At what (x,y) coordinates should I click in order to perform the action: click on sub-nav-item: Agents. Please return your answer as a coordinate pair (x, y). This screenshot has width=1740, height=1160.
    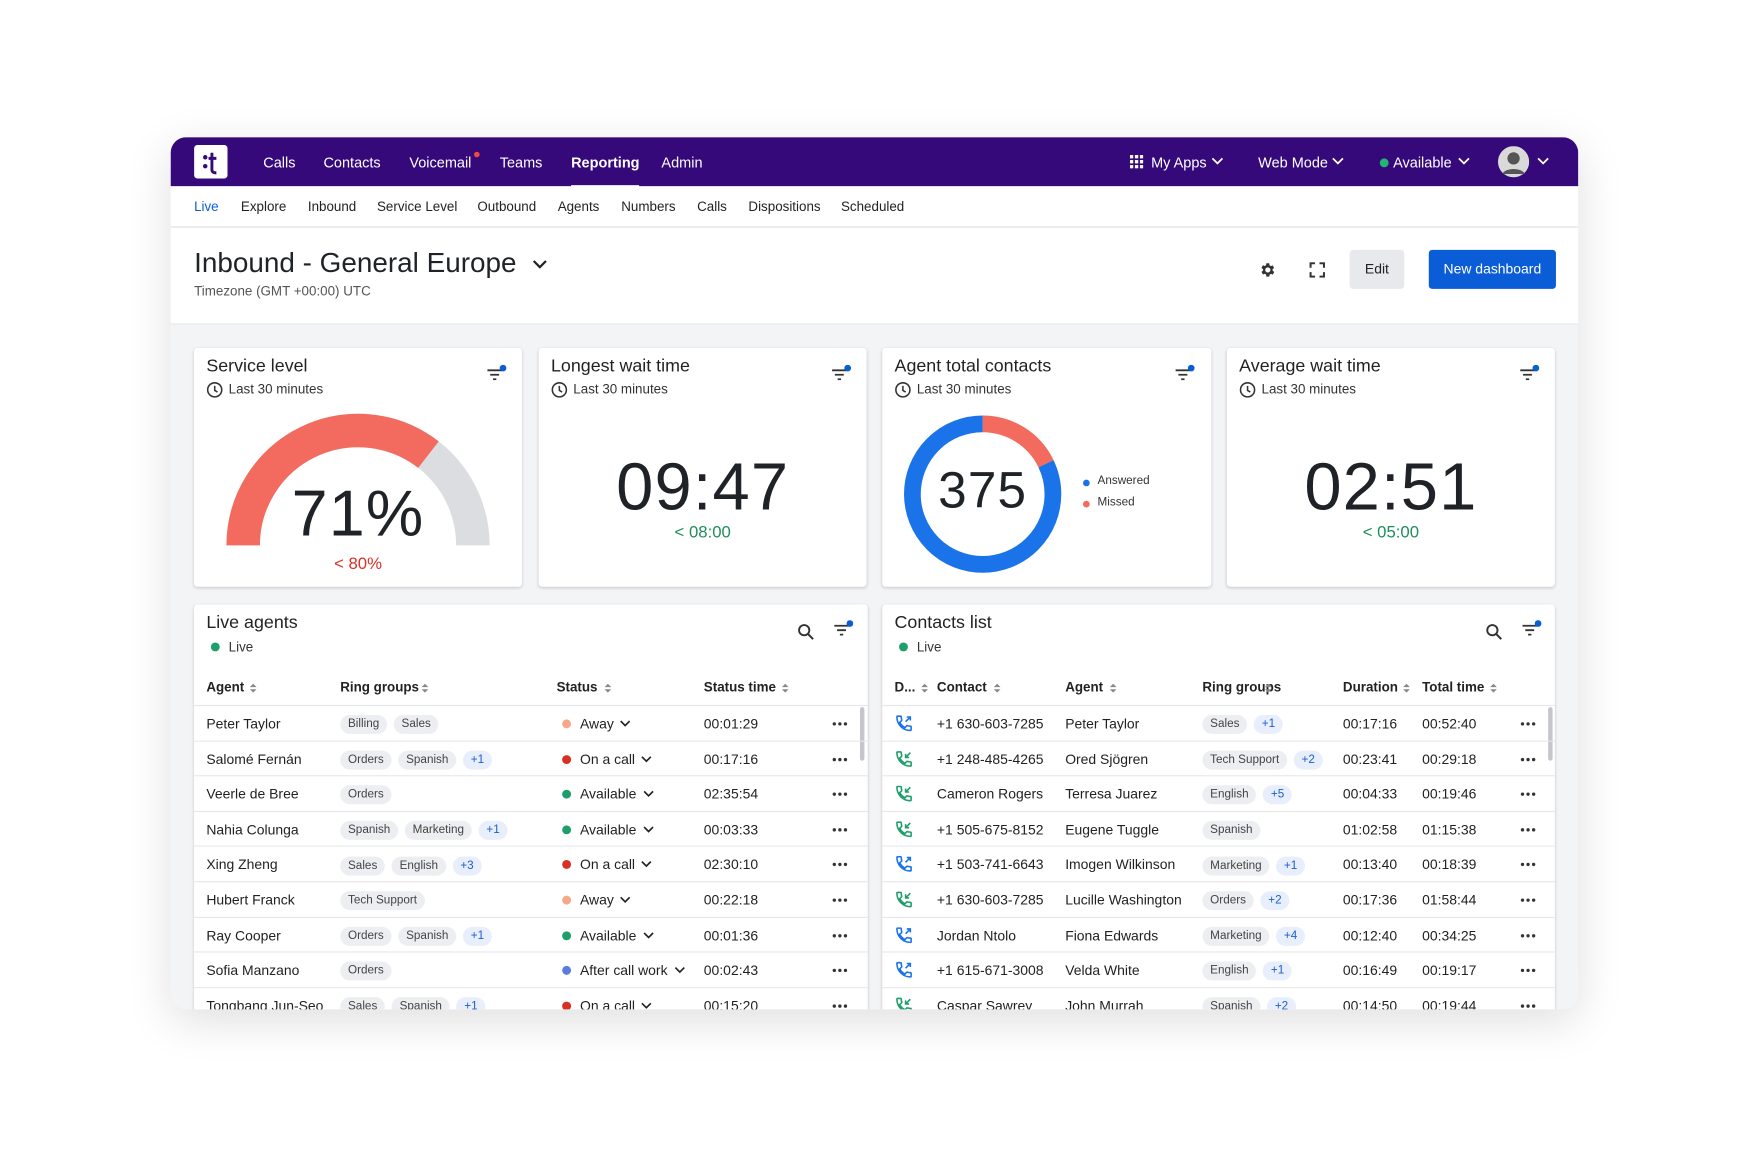
    Looking at the image, I should click on (578, 206).